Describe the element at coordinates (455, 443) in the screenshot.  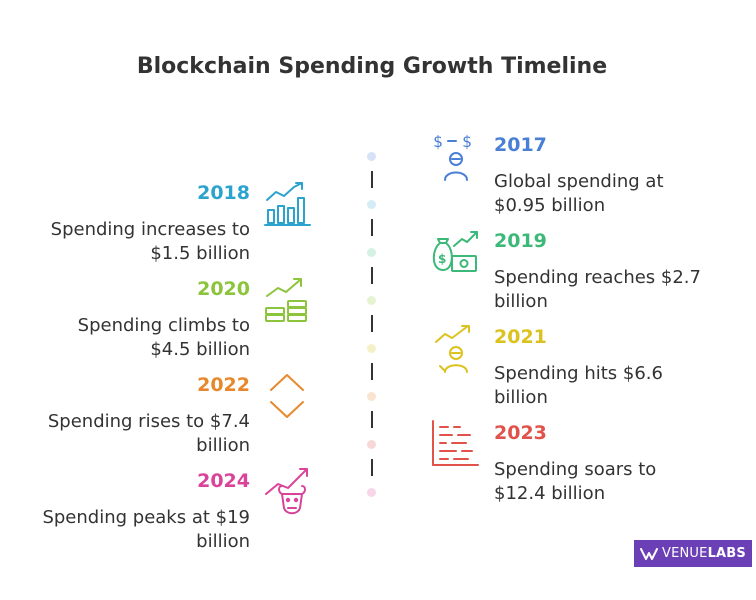
I see `ledger-lines-icon` at that location.